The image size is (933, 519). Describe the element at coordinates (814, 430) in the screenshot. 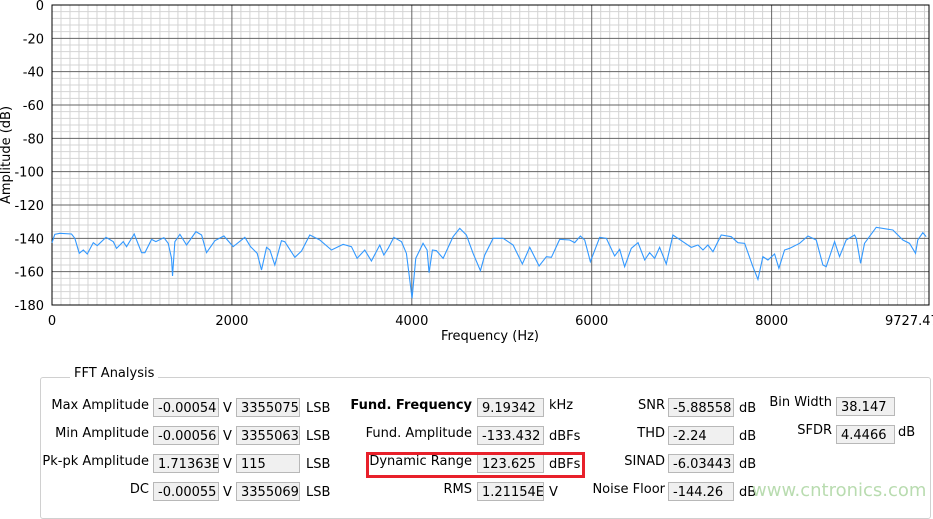

I see `row-label: SFDR` at that location.